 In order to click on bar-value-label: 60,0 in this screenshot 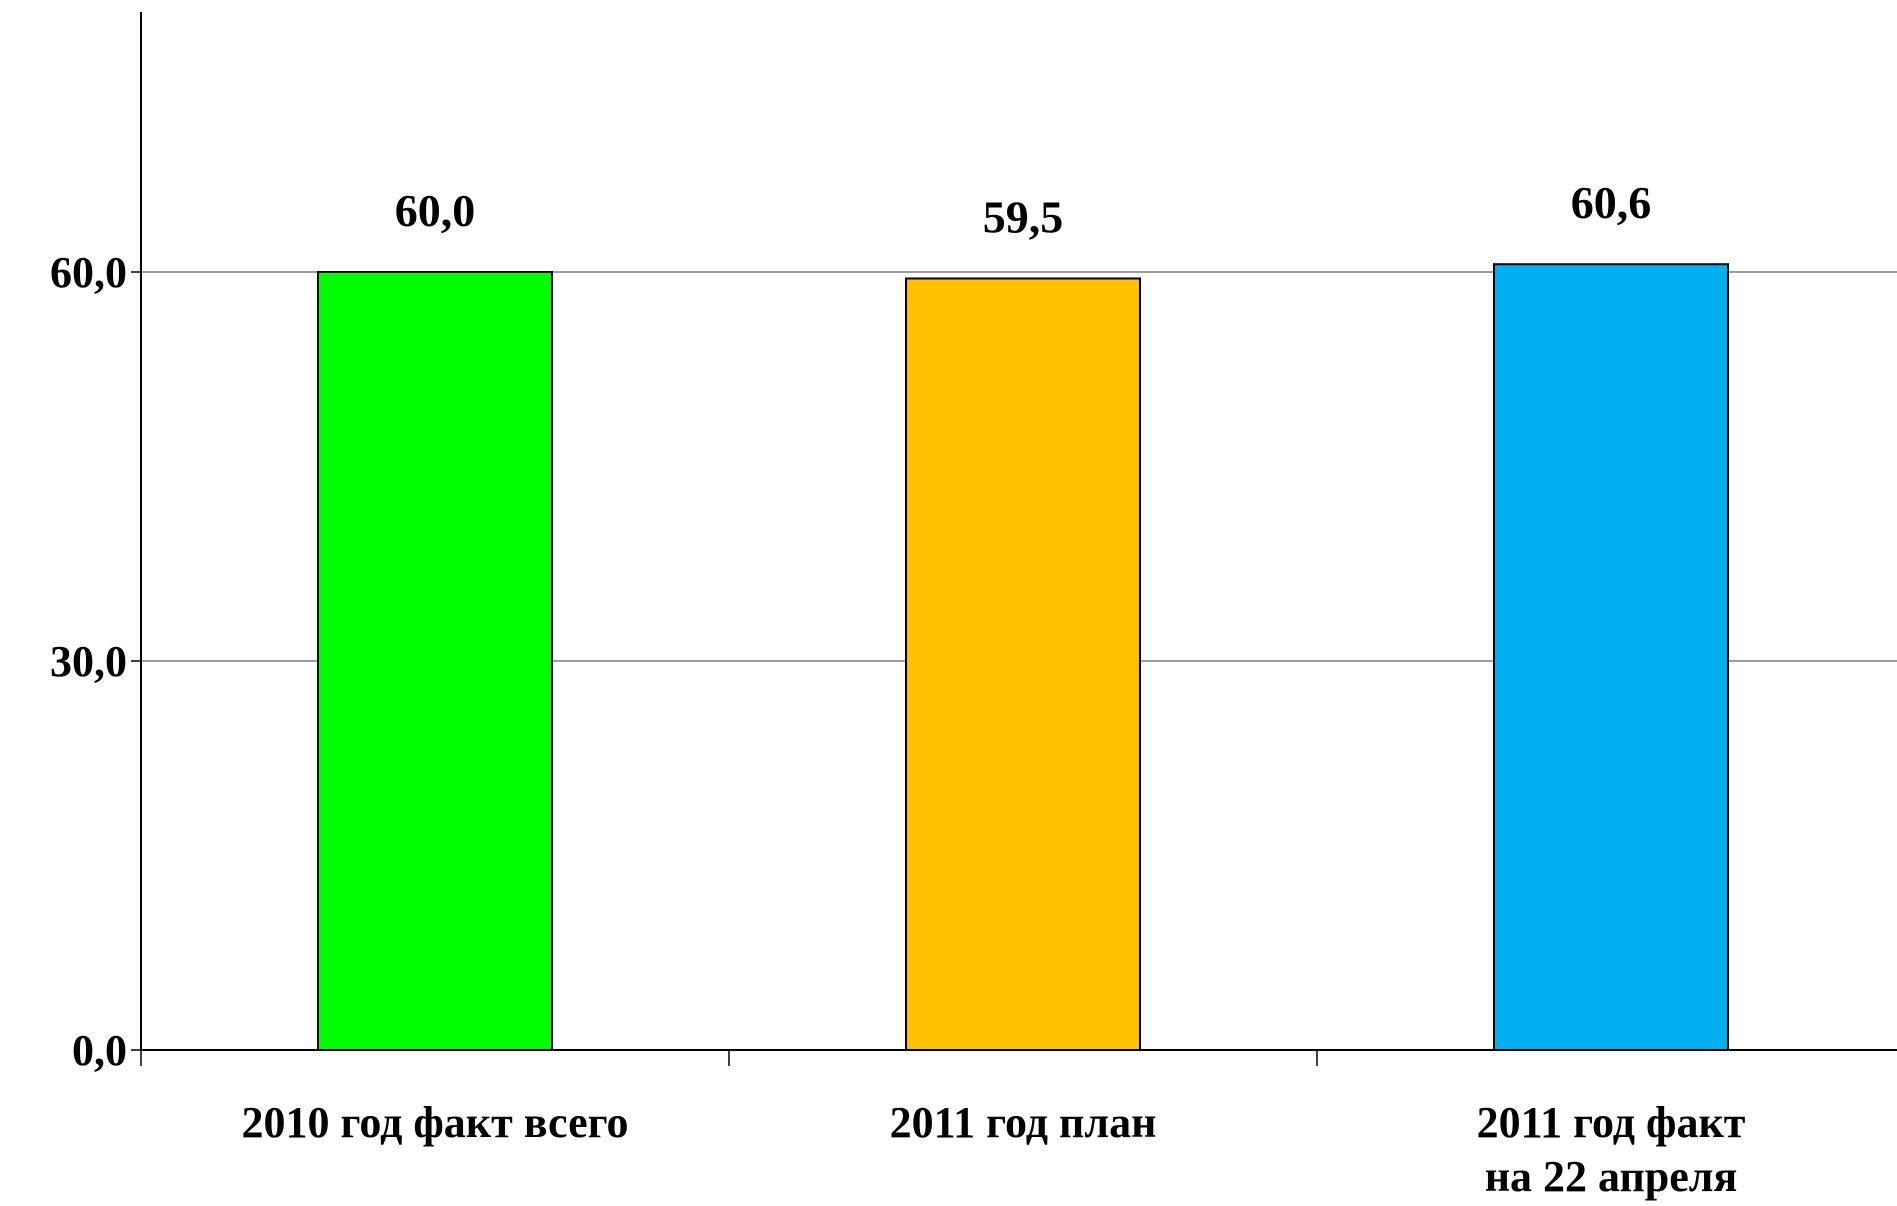, I will do `click(435, 210)`.